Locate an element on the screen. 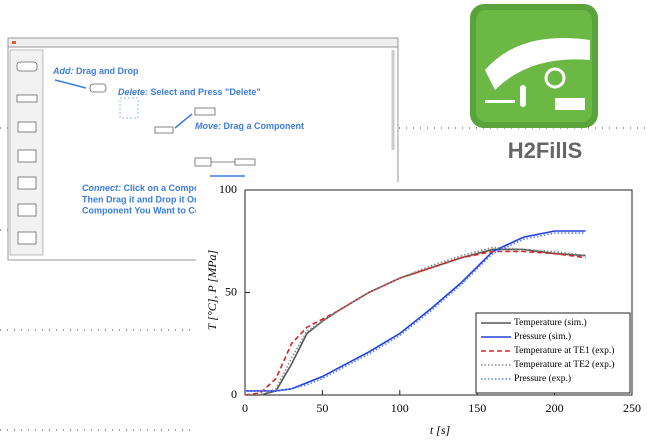 The image size is (647, 444). instruction-keyword: Move: is located at coordinates (208, 126).